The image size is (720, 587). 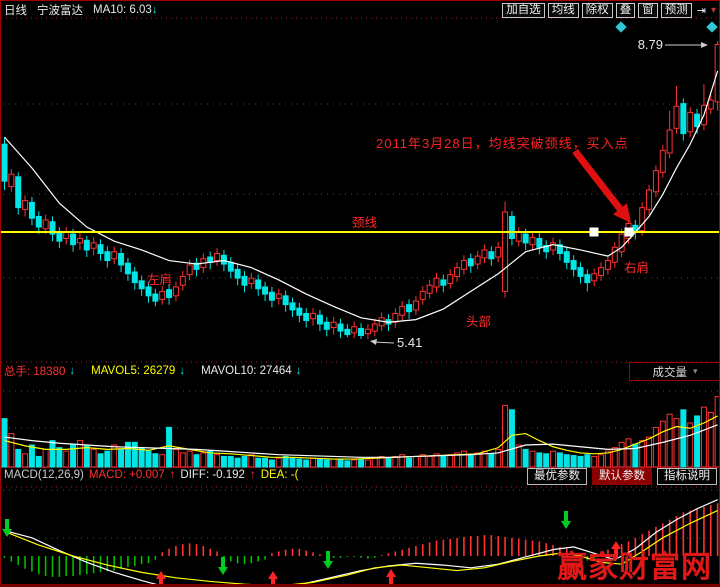 What do you see at coordinates (695, 371) in the screenshot?
I see `volume-dropdown-icon: ▾` at bounding box center [695, 371].